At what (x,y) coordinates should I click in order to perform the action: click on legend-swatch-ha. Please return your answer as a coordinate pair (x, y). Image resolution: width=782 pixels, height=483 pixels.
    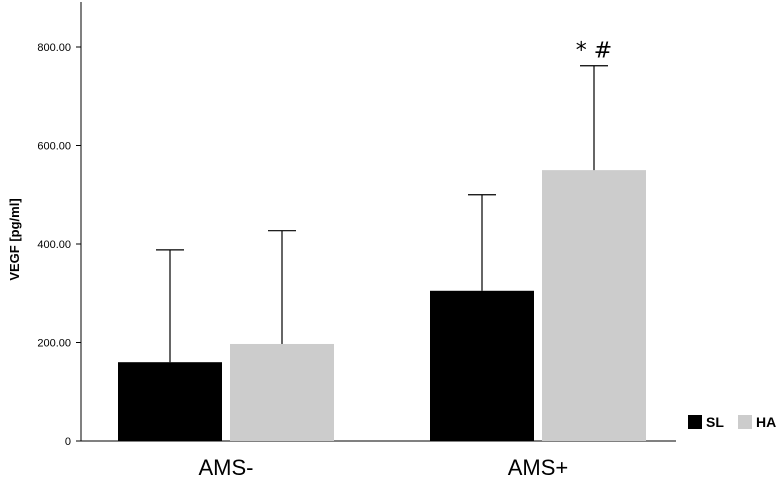
    Looking at the image, I should click on (745, 422).